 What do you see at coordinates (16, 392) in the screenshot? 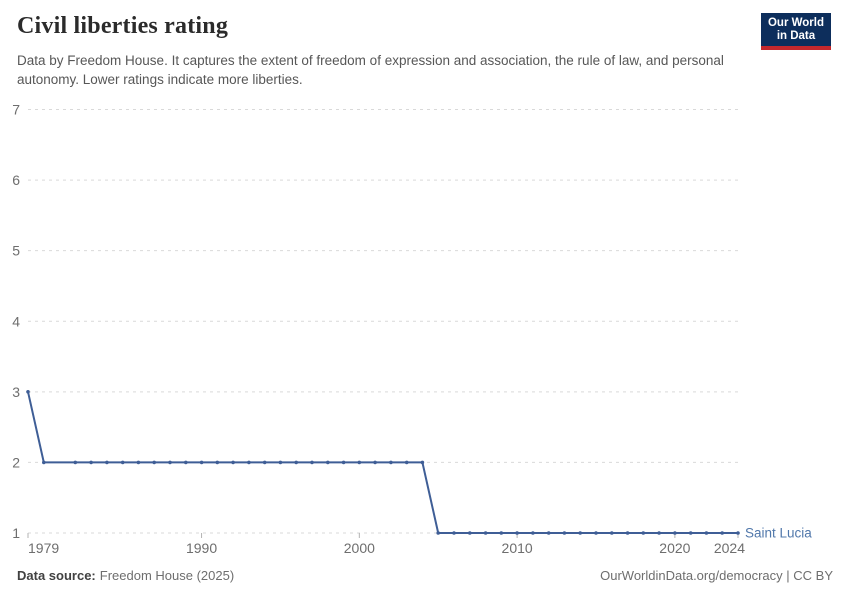
I see `y-tick-label: 3` at bounding box center [16, 392].